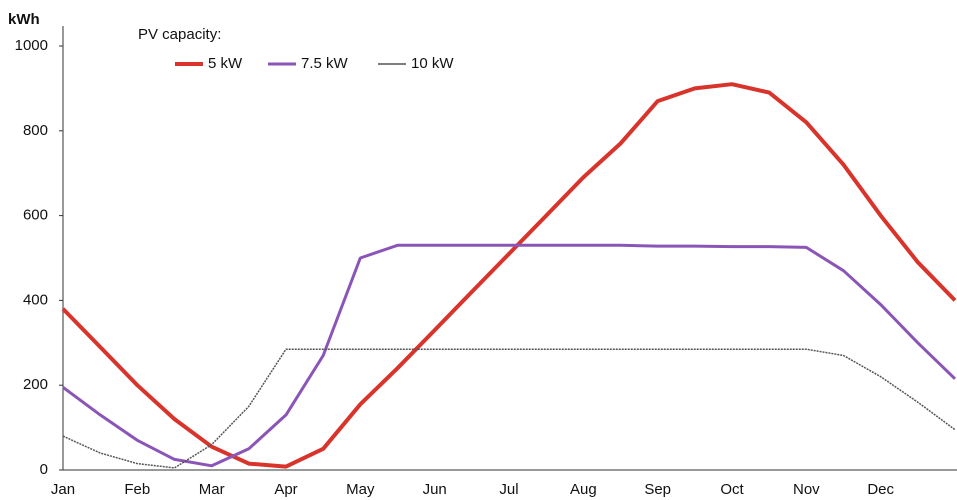 The width and height of the screenshot is (957, 500). Describe the element at coordinates (225, 63) in the screenshot. I see `legend-label: 5 kW` at that location.